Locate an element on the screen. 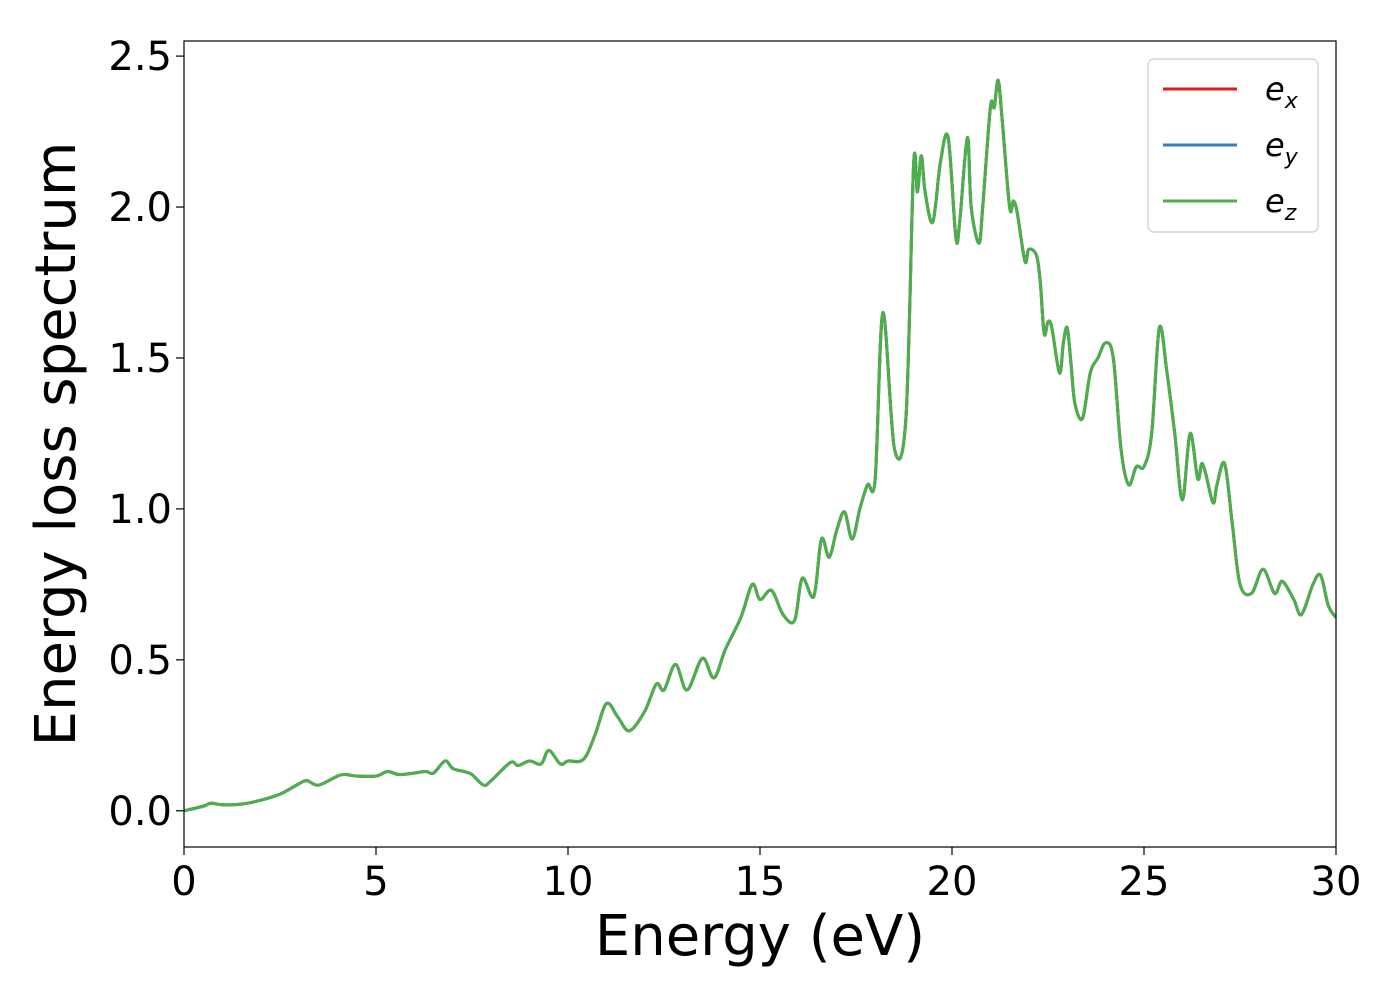 The width and height of the screenshot is (1400, 1000). x-tick-label: 10 is located at coordinates (568, 882).